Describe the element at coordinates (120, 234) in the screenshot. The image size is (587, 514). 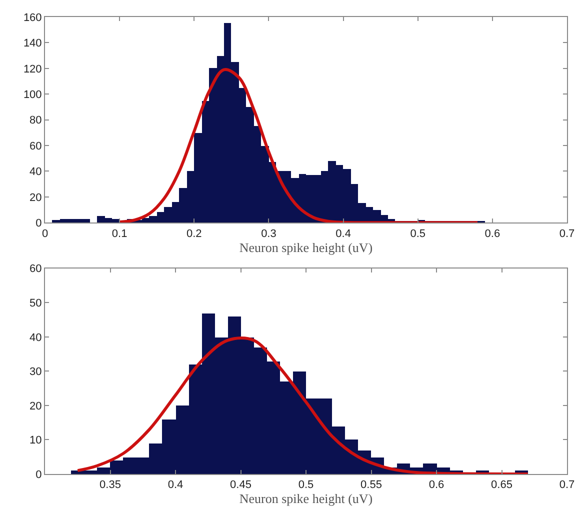
I see `x-tick-label: 0.1` at that location.